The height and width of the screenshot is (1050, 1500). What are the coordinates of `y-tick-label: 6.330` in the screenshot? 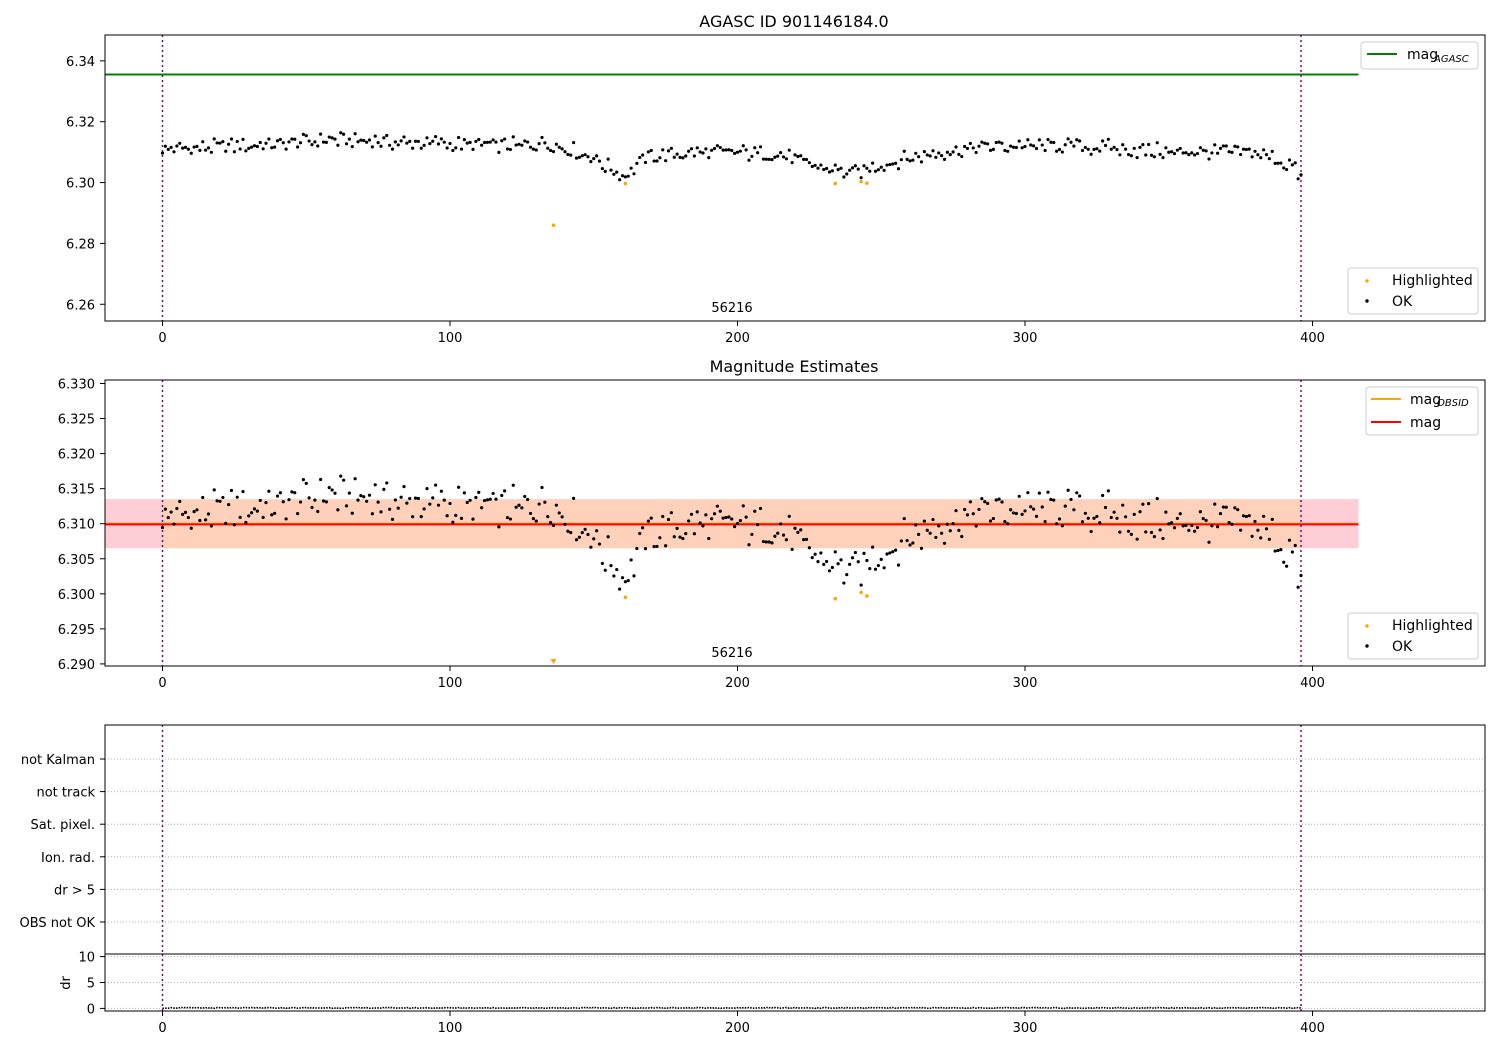 It's located at (76, 385).